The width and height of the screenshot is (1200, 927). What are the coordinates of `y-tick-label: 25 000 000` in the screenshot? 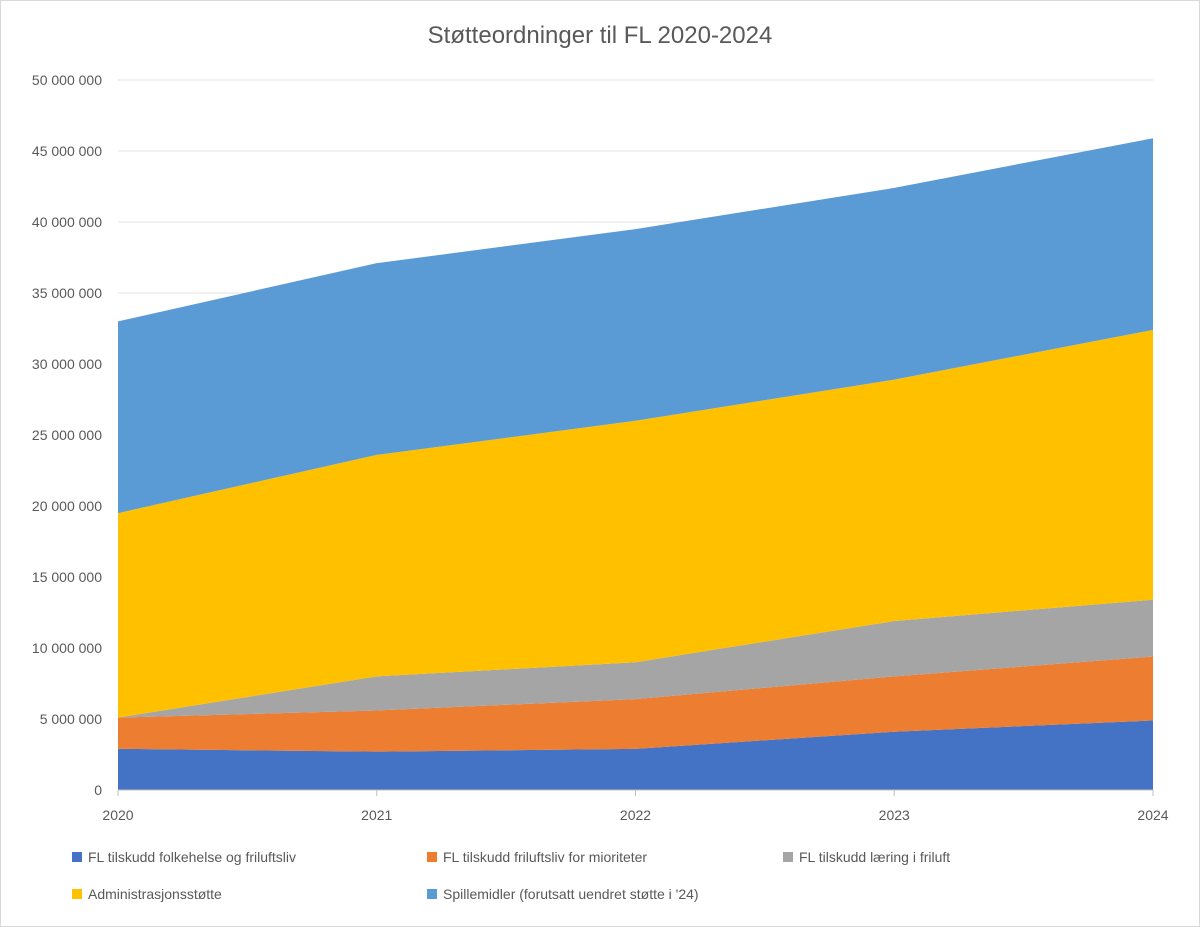 It's located at (67, 435).